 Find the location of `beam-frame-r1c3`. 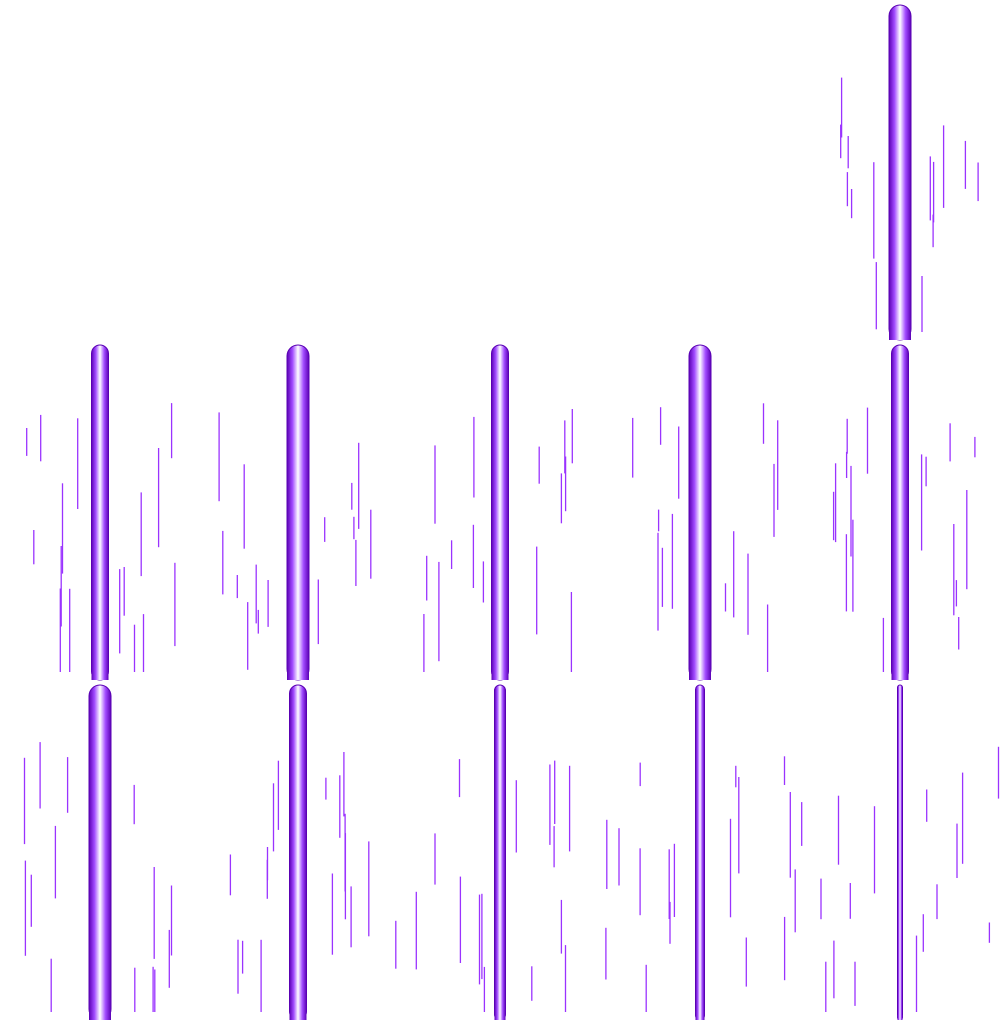

beam-frame-r1c3 is located at coordinates (705, 512).